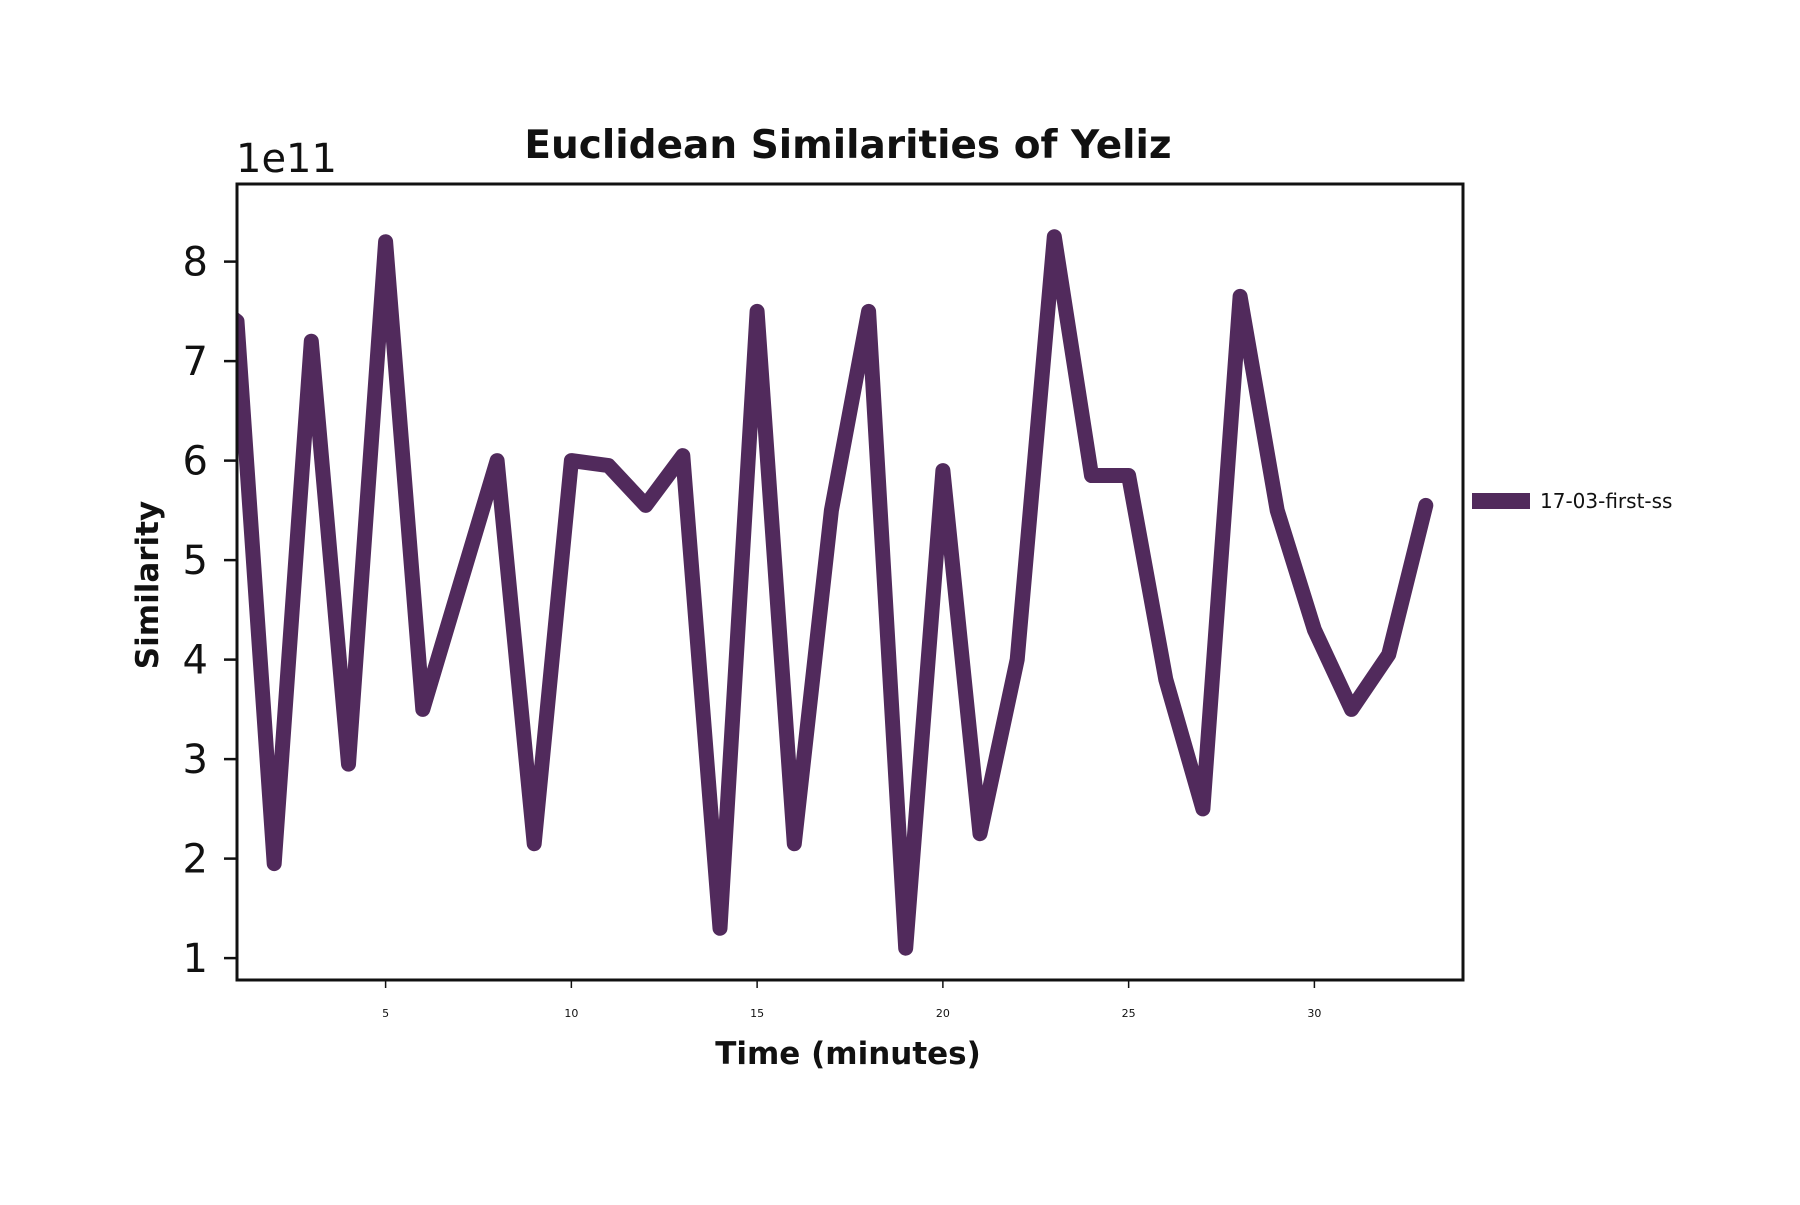  I want to click on y-tick-label: 2, so click(195, 860).